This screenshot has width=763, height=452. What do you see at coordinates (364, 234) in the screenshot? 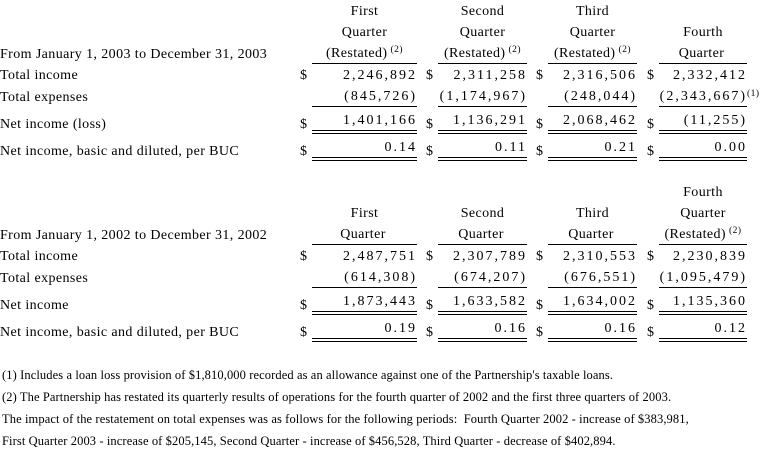
I see `quarter-header-q1-line3: Quarter` at bounding box center [364, 234].